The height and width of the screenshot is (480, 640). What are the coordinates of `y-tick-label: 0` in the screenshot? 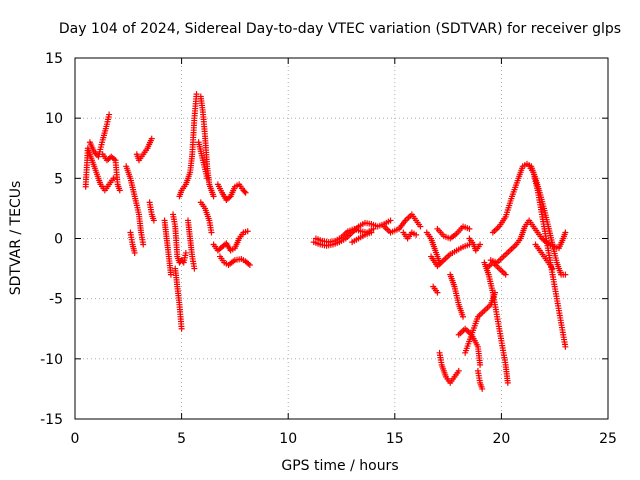 It's located at (58, 240).